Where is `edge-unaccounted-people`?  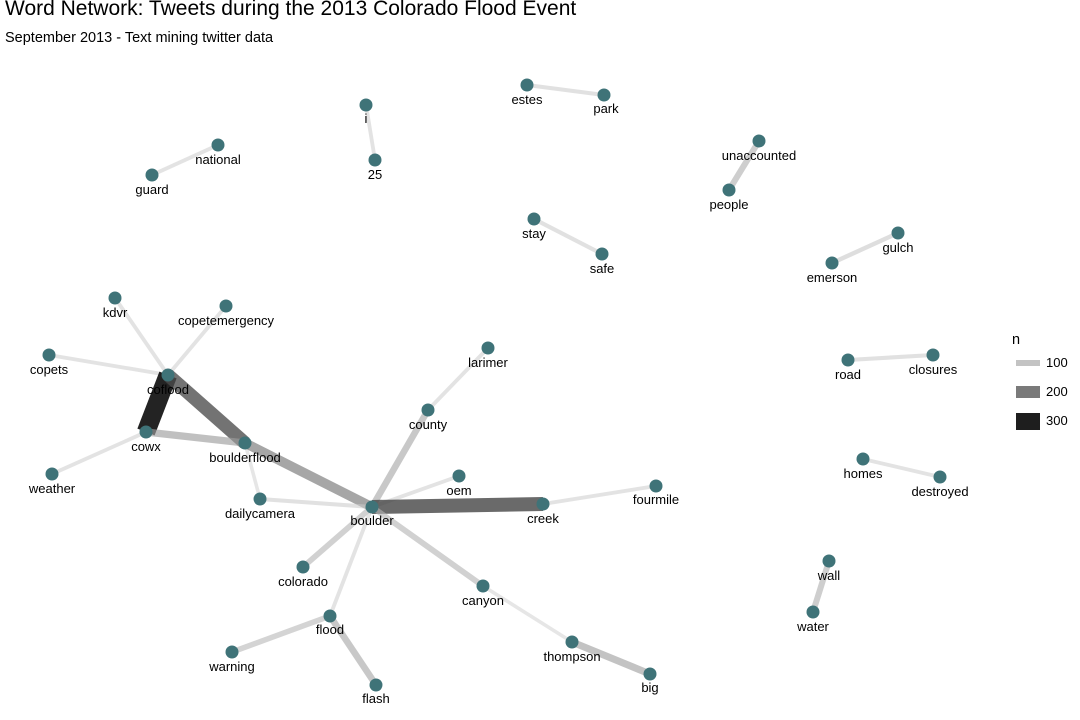 edge-unaccounted-people is located at coordinates (744, 165).